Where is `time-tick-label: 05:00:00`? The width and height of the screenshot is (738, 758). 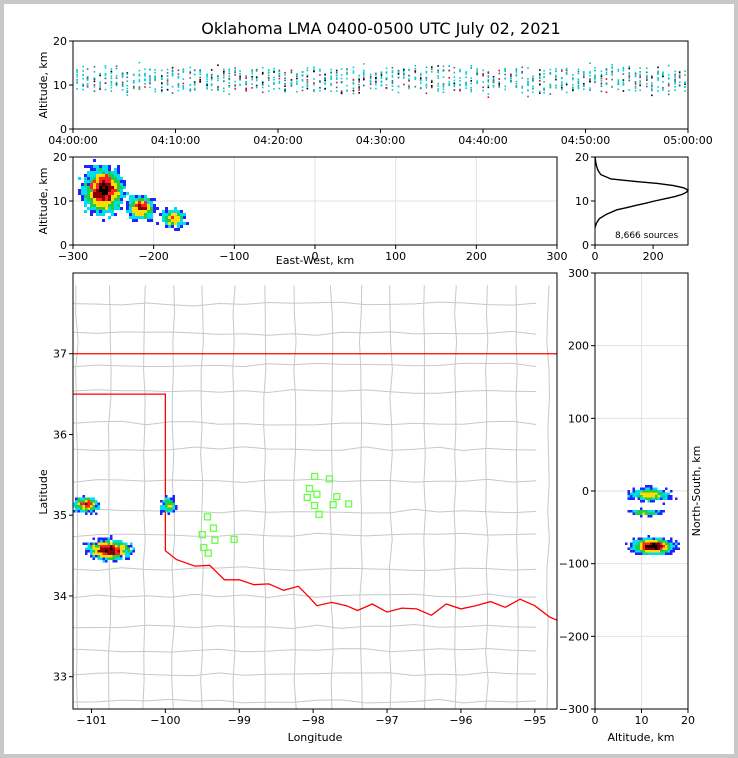
time-tick-label: 05:00:00 is located at coordinates (687, 140).